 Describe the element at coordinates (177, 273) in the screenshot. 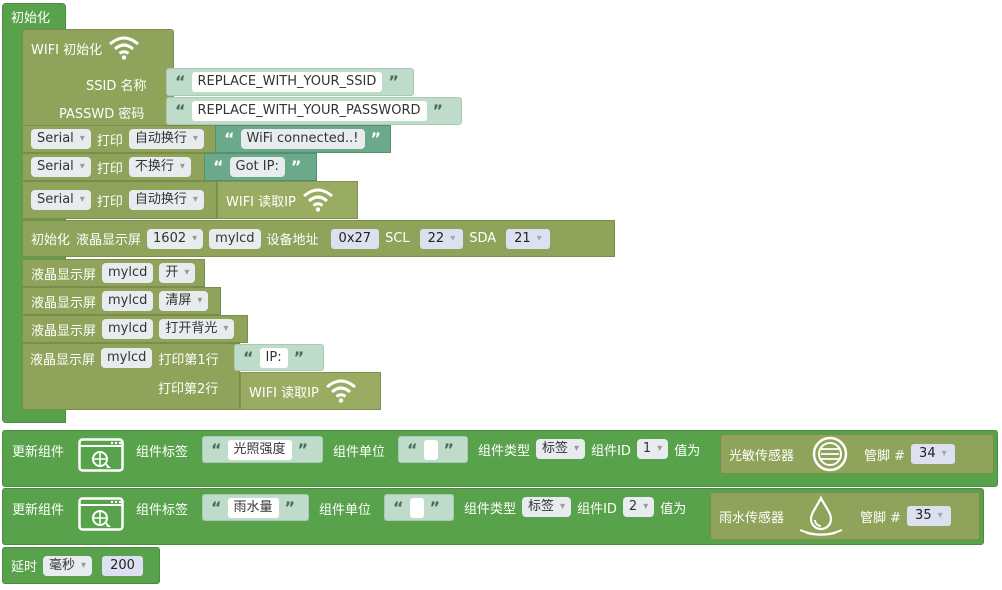

I see `lcd-cmd-dropdown: 开` at that location.